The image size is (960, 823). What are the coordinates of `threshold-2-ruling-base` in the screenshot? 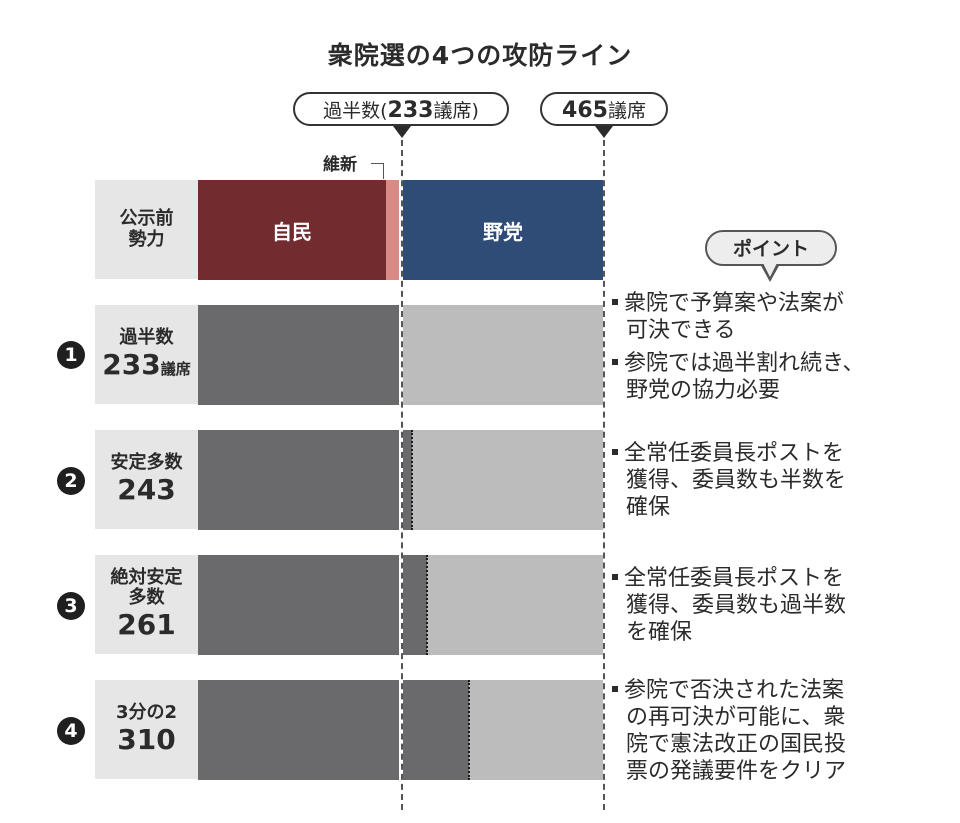 It's located at (298, 480).